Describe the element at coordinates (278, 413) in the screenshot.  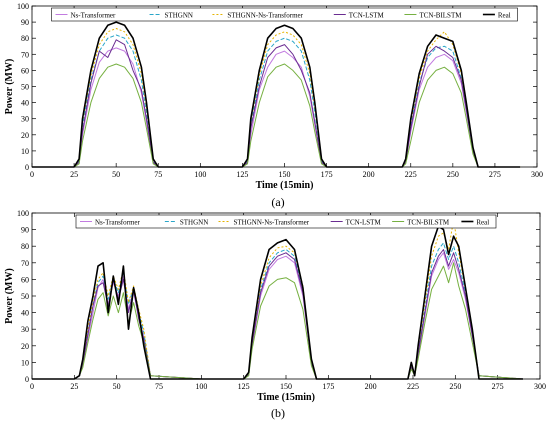
I see `panel-b-caption: (b)` at that location.